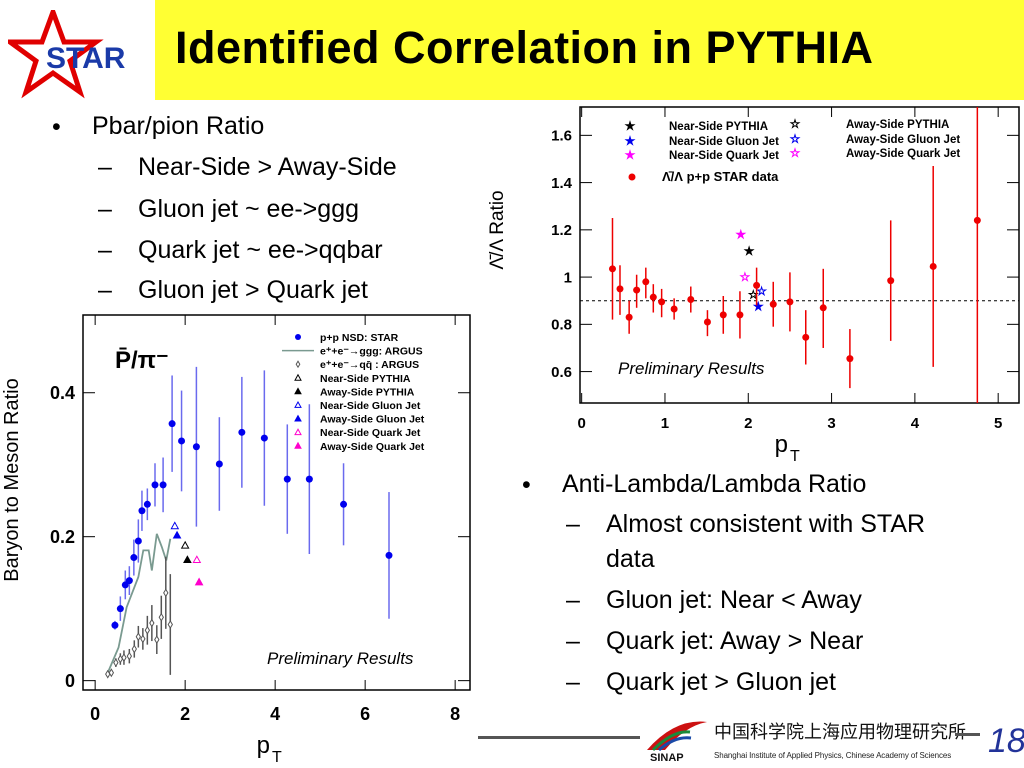 The height and width of the screenshot is (768, 1024). I want to click on x-tick-label: 3, so click(831, 423).